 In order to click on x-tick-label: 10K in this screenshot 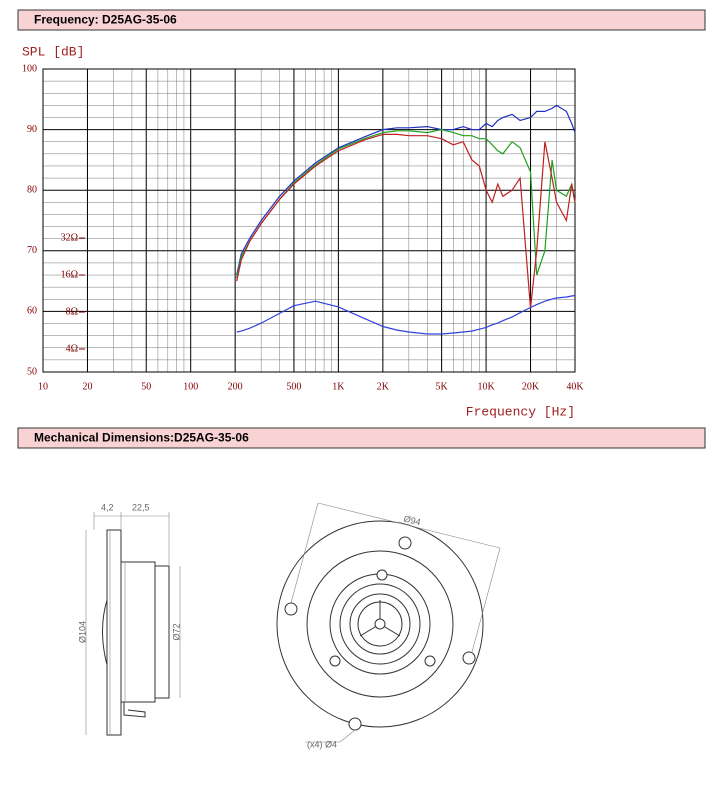, I will do `click(486, 386)`.